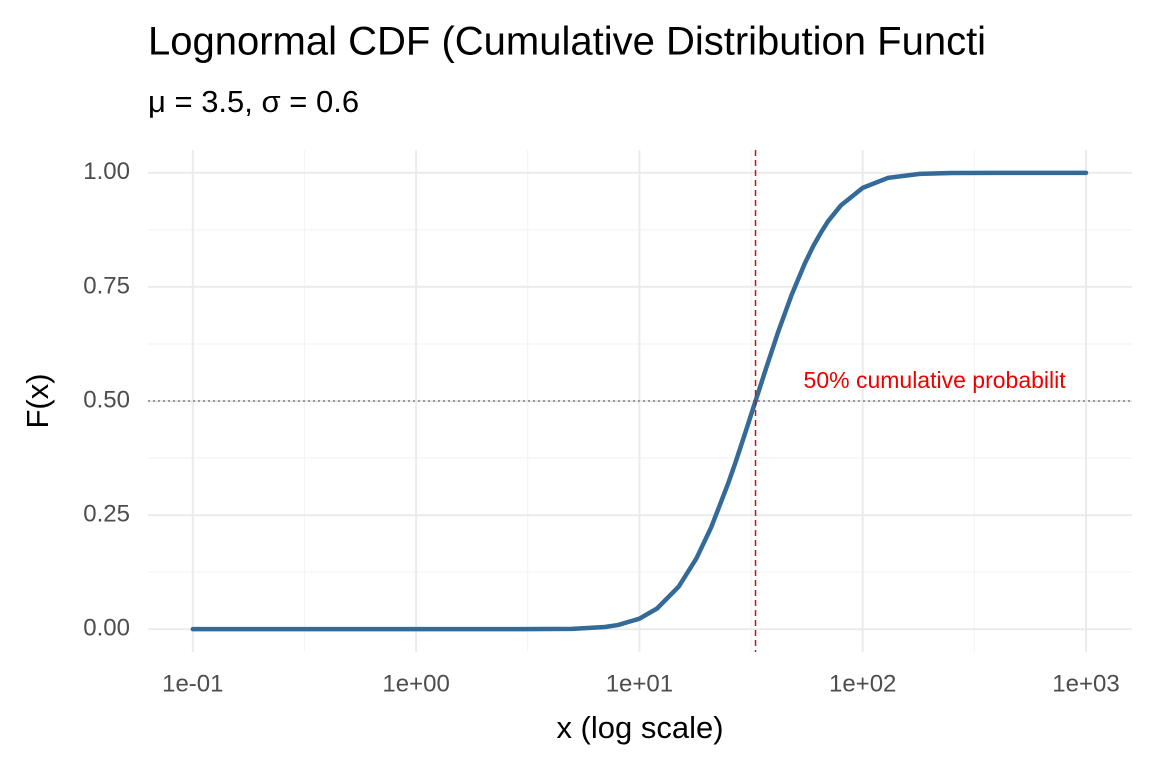  I want to click on annotation: 50% cumulative probabilit, so click(935, 380).